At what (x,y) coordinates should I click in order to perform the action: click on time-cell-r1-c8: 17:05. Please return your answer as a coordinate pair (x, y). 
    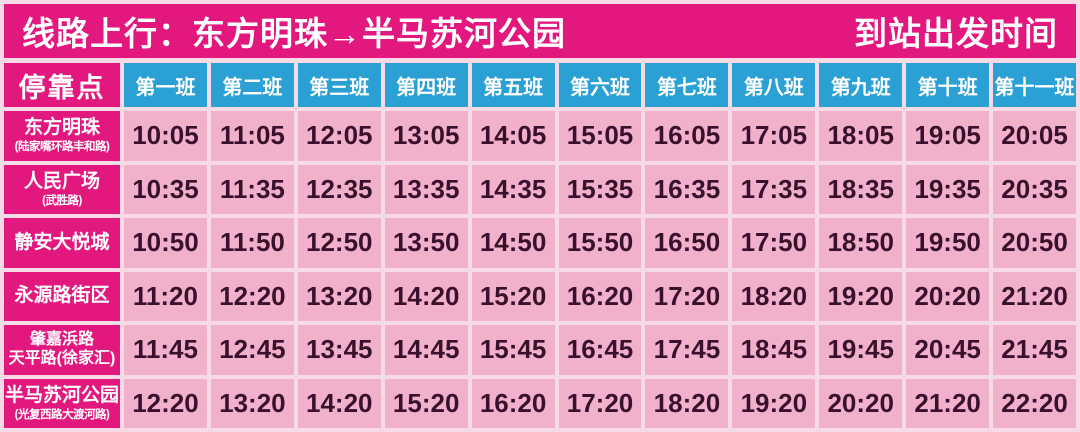
    Looking at the image, I should click on (774, 136).